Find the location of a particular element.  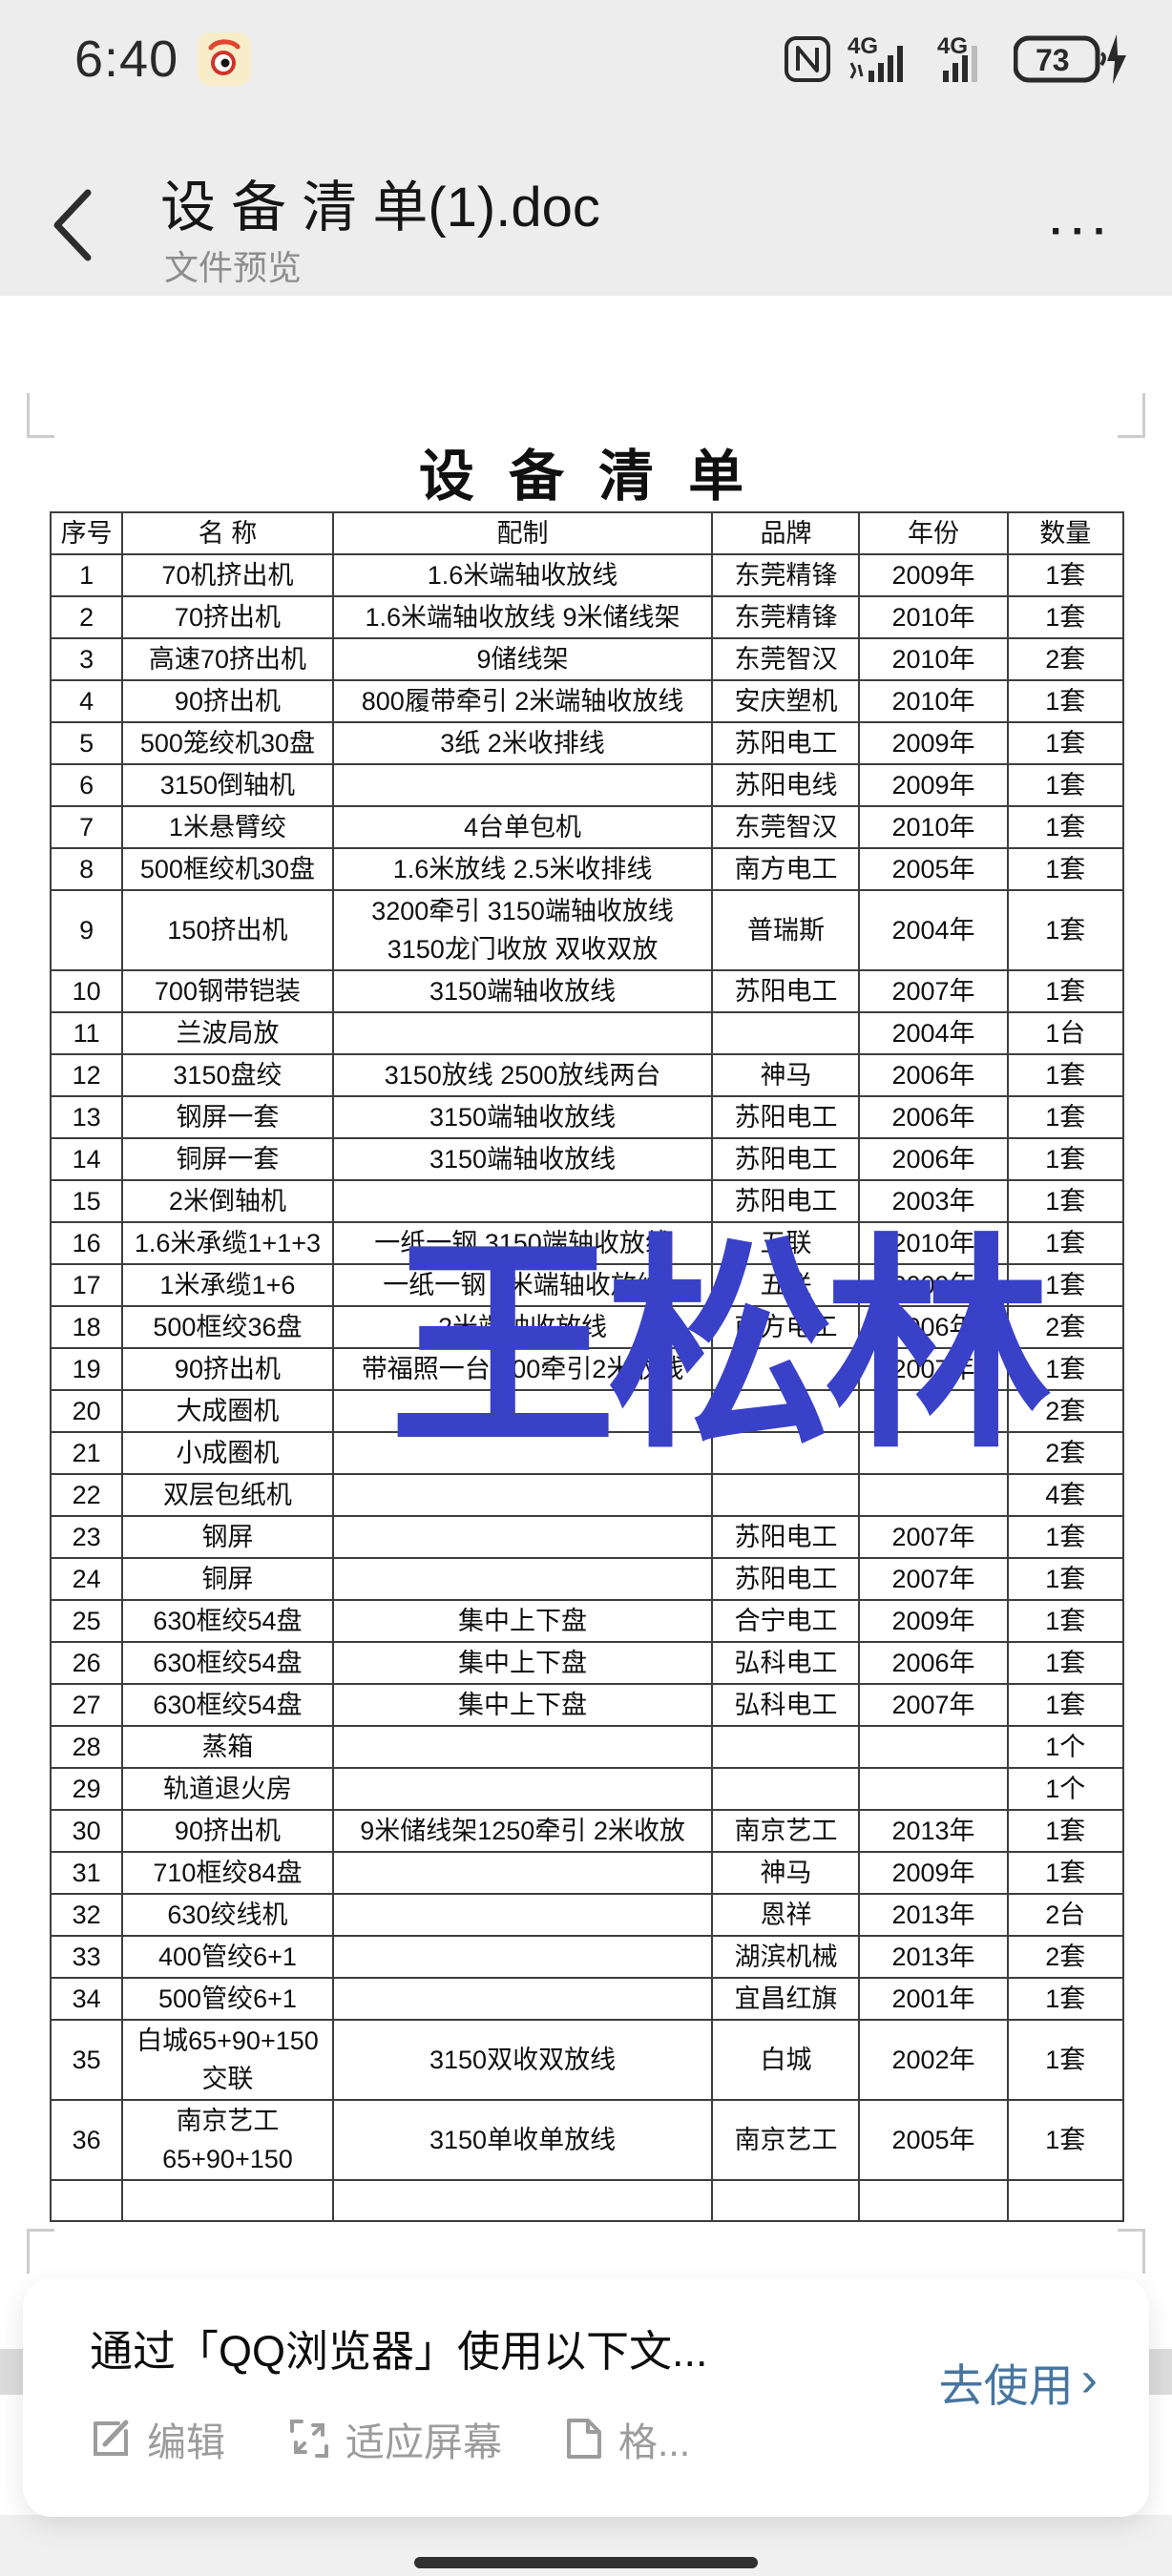

page-corner-top-right is located at coordinates (1131, 415).